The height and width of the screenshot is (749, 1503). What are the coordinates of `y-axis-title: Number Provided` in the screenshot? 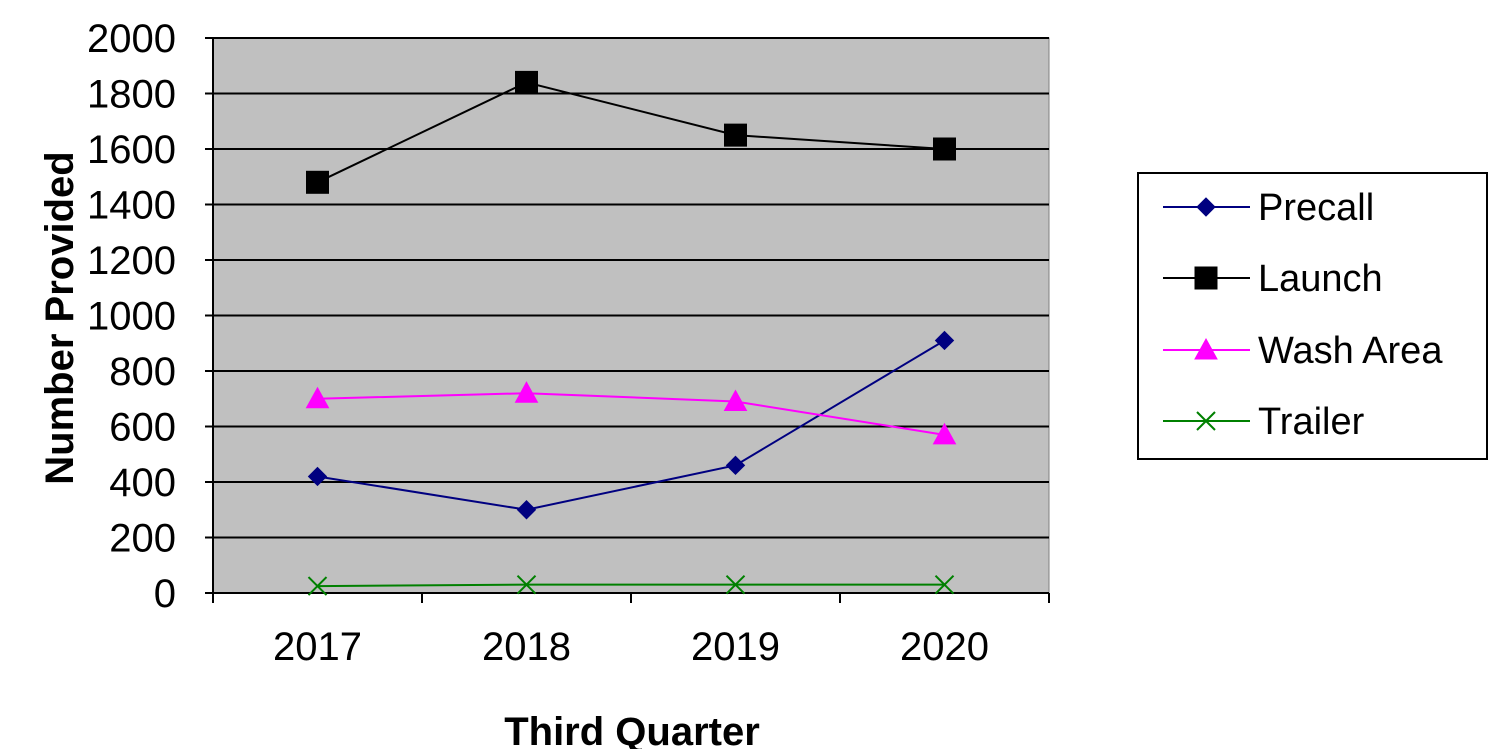 It's located at (60, 317).